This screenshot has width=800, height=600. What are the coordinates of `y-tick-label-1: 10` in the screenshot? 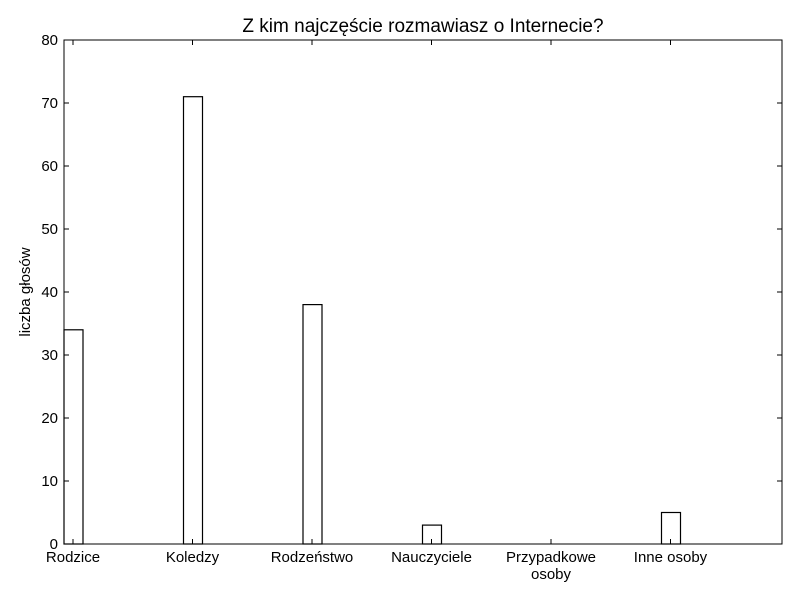 It's located at (49, 481).